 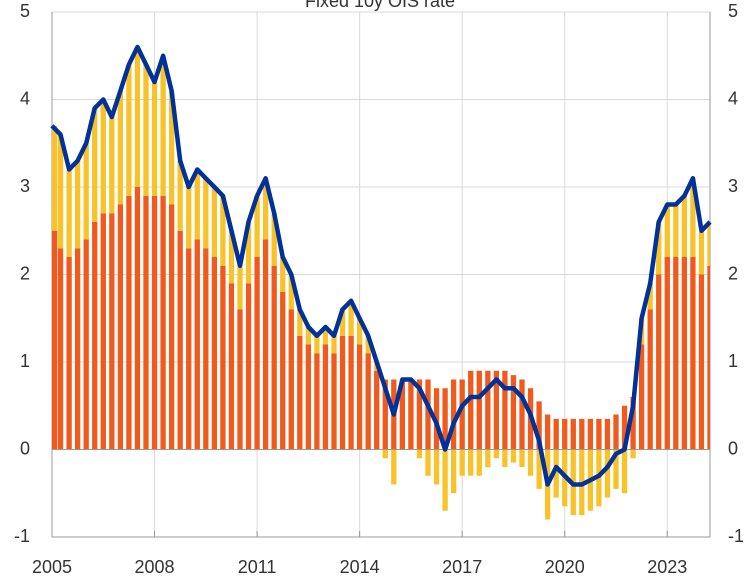 I want to click on y2-tick-label: -1, so click(x=736, y=536).